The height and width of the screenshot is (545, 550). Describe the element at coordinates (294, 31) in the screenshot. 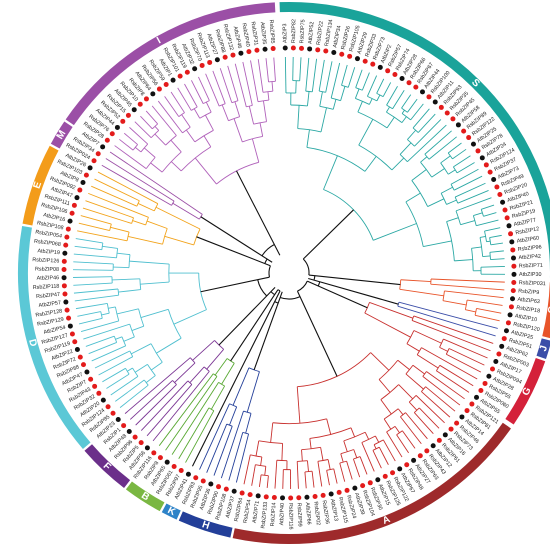

I see `leaf-label: RsbZIP82` at that location.